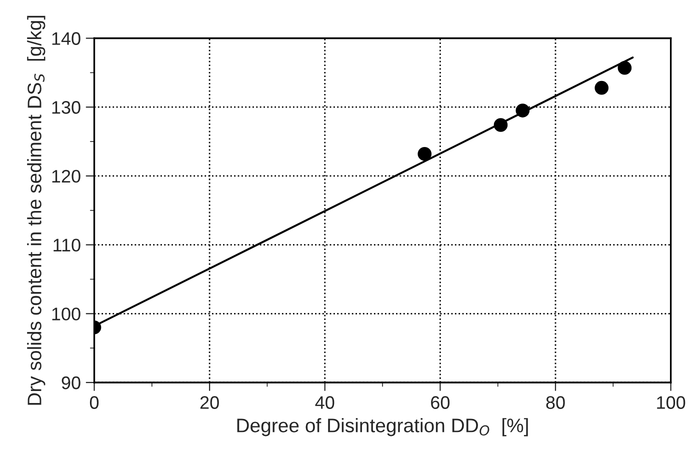 The width and height of the screenshot is (688, 450). I want to click on y-tick-label: 100, so click(66, 314).